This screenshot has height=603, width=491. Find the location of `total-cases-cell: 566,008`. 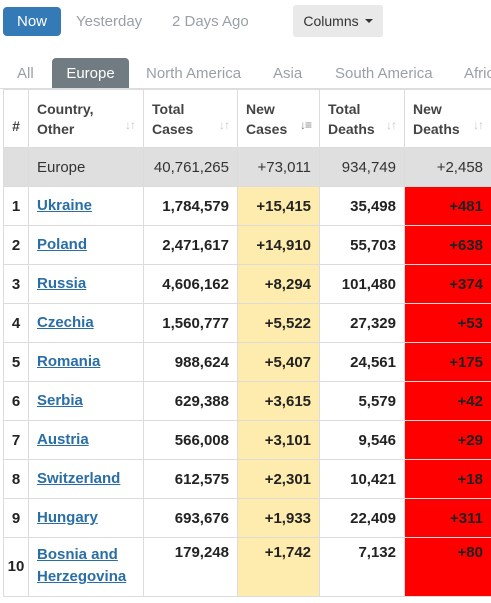

total-cases-cell: 566,008 is located at coordinates (190, 440).